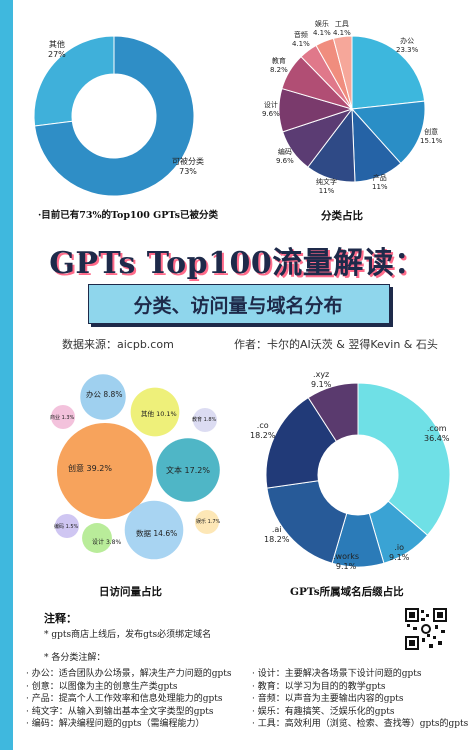 This screenshot has height=750, width=474. I want to click on note-item: · 工具：高效利用（浏览、检索、查找等）gpts的gpts, so click(360, 724).